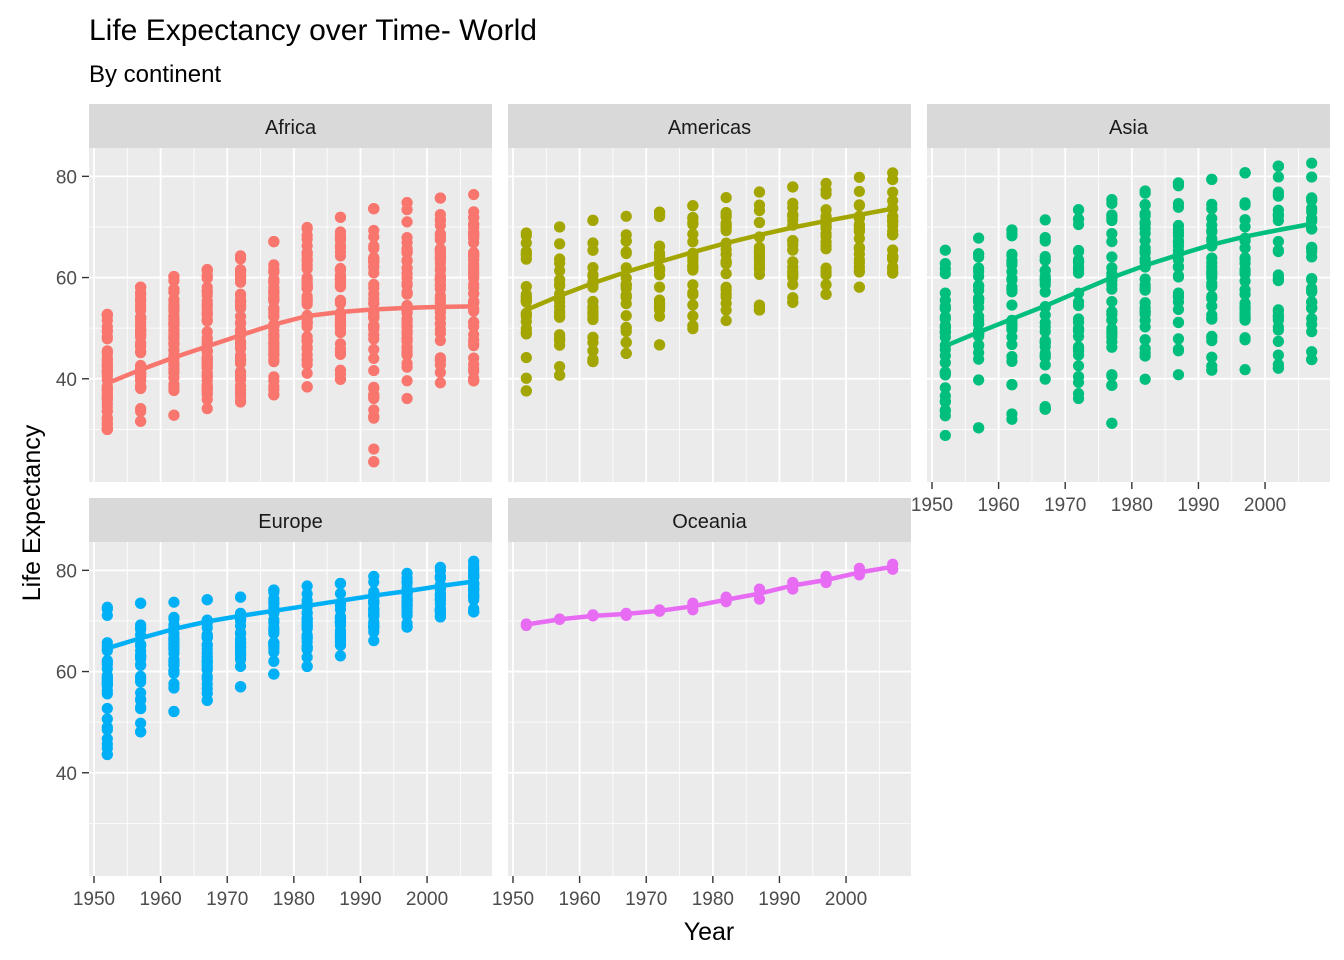 Image resolution: width=1344 pixels, height=960 pixels. What do you see at coordinates (313, 30) in the screenshot?
I see `chart-title: Life Expectancy over Time- World` at bounding box center [313, 30].